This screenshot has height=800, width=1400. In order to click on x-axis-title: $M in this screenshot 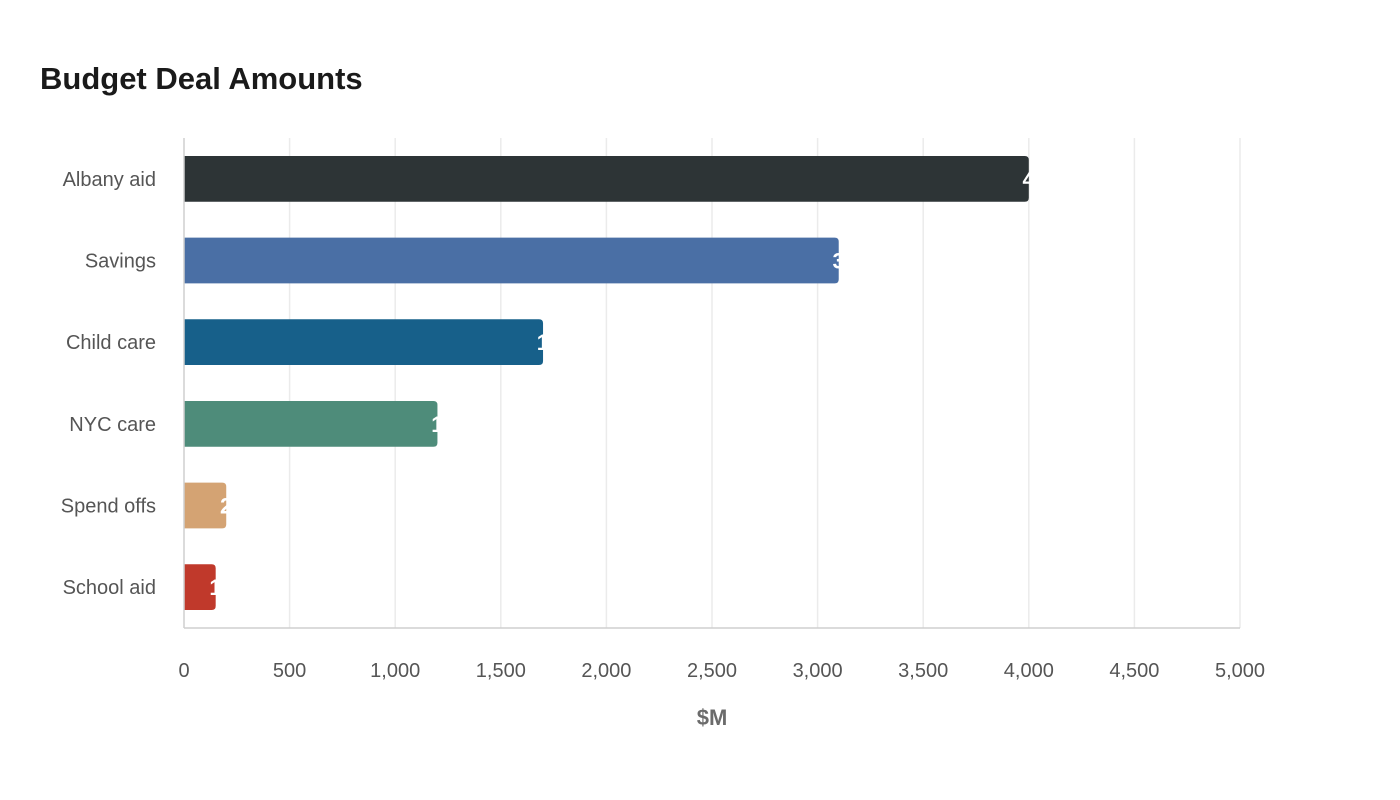, I will do `click(712, 717)`.